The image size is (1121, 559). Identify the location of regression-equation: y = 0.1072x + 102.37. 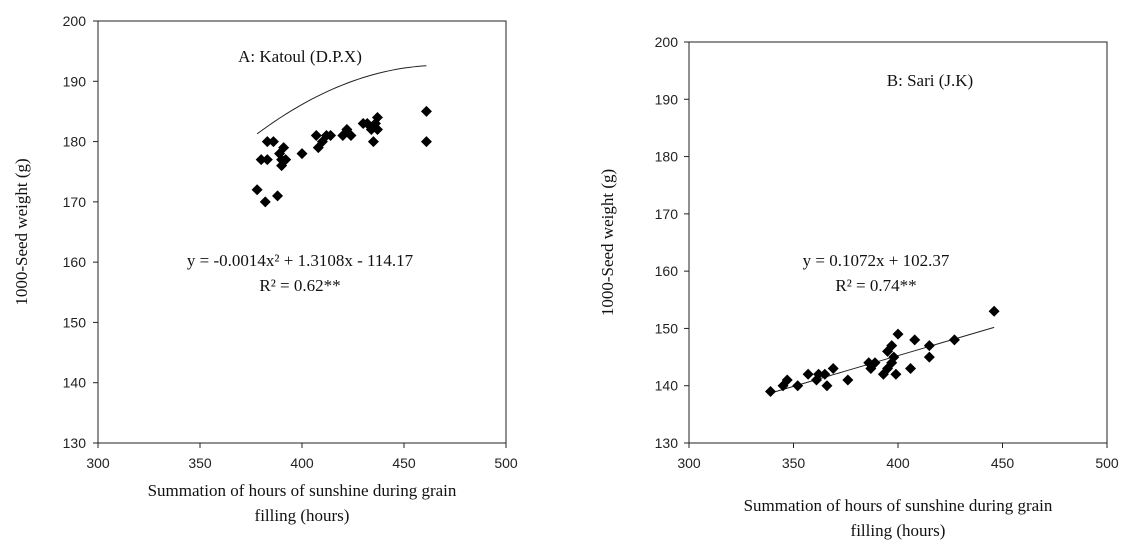
(876, 260).